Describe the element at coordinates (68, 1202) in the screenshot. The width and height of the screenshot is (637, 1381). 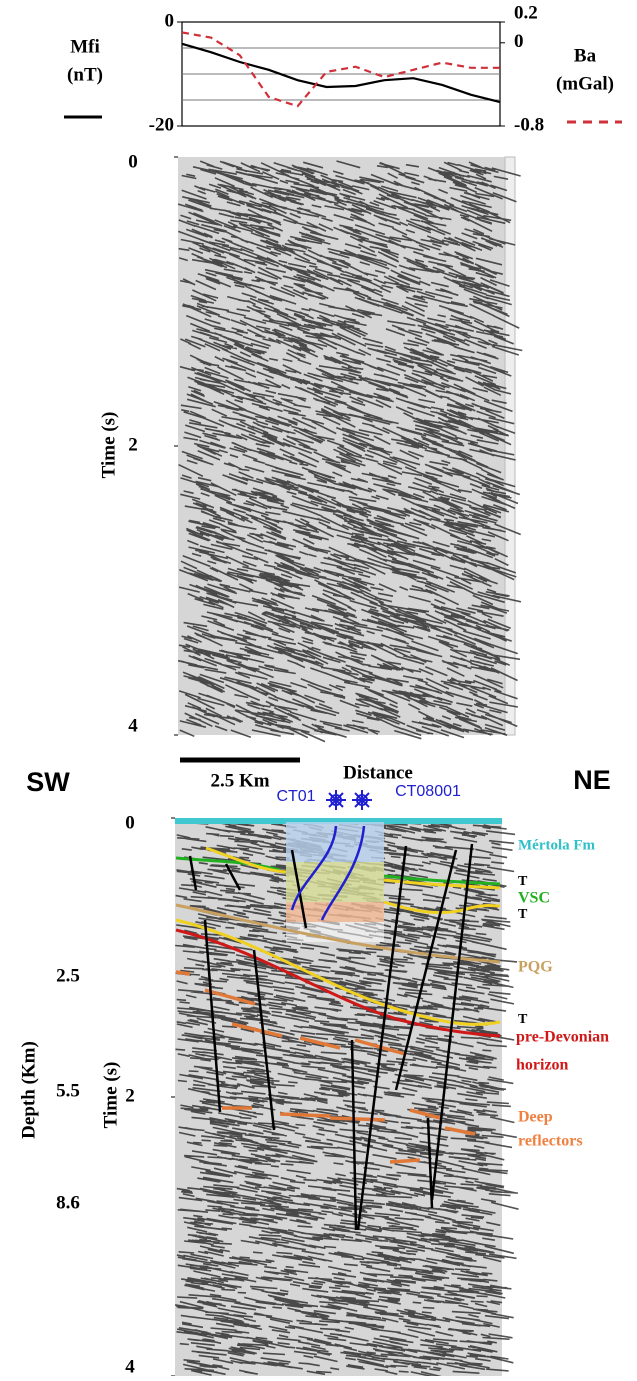
I see `depth-tick: 8.6` at that location.